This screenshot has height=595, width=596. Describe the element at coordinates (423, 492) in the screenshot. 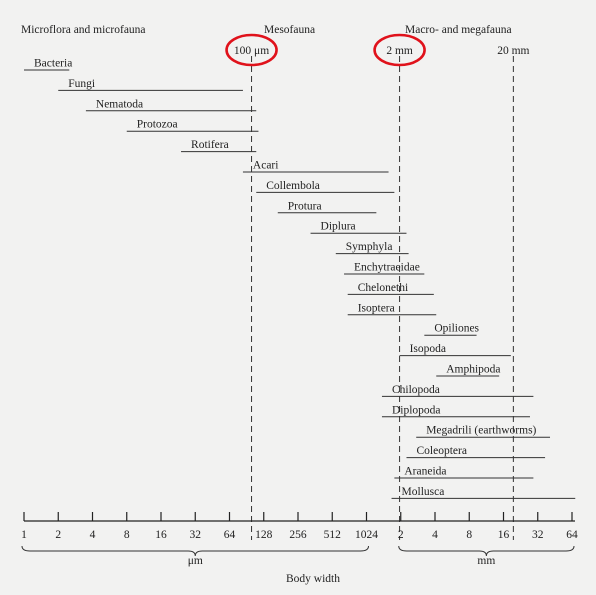

I see `bar-label-mollusca: Mollusca` at that location.